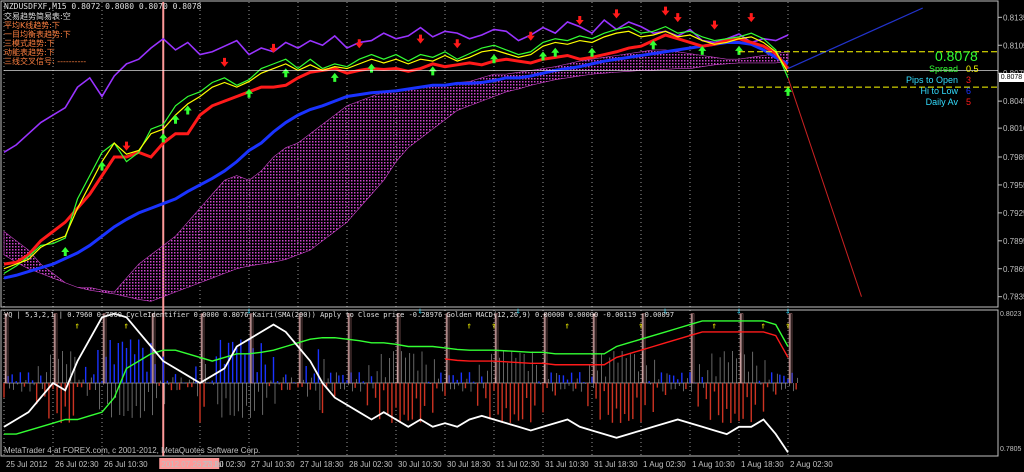 The image size is (1024, 472). I want to click on y-tick-label: 0.7865, so click(1013, 269).